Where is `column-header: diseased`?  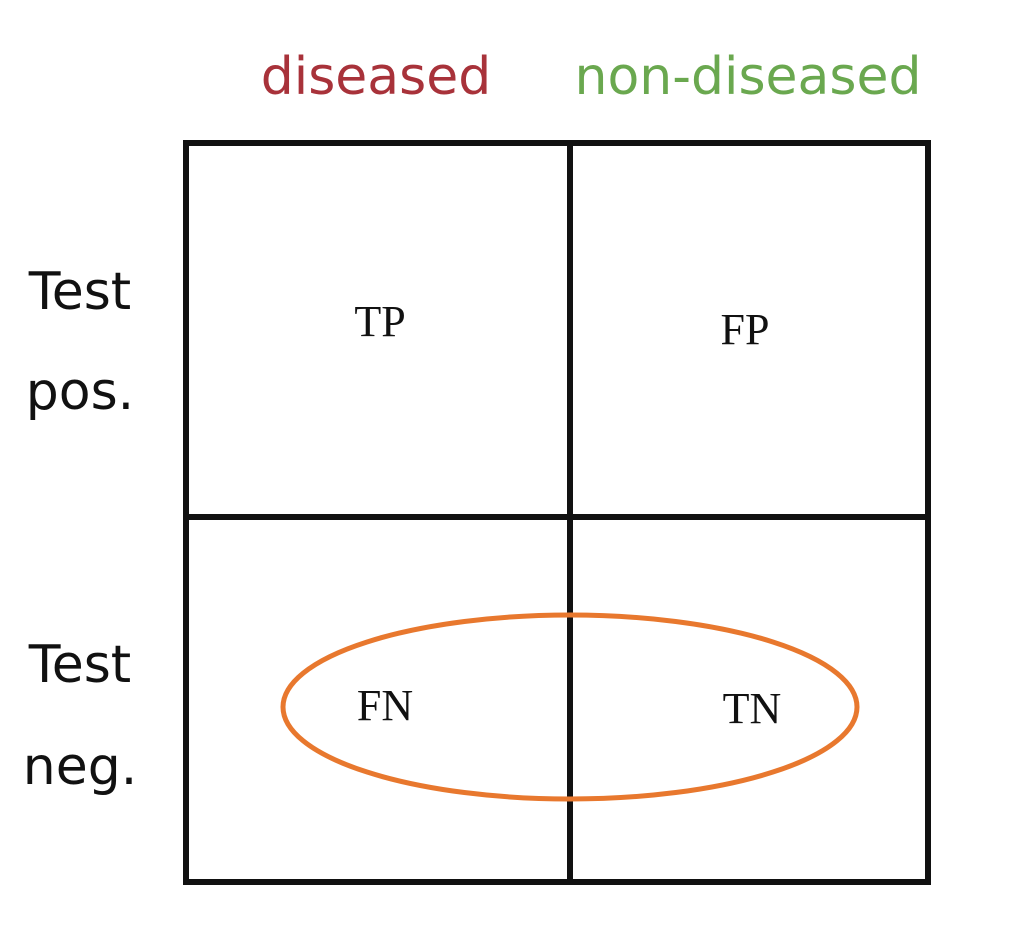 column-header: diseased is located at coordinates (376, 77).